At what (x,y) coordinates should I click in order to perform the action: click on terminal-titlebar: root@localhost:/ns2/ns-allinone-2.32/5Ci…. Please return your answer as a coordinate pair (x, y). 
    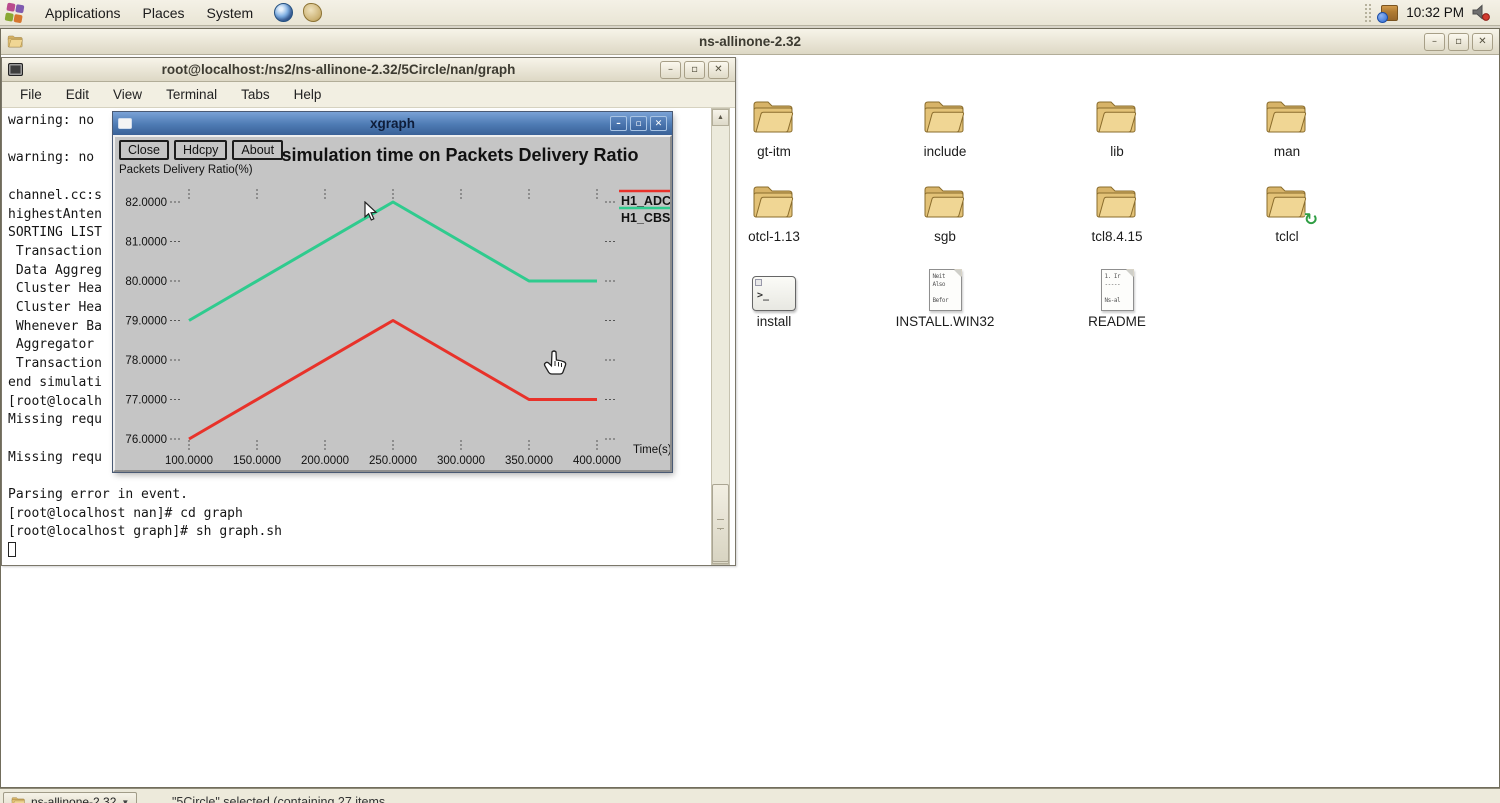
    Looking at the image, I should click on (368, 70).